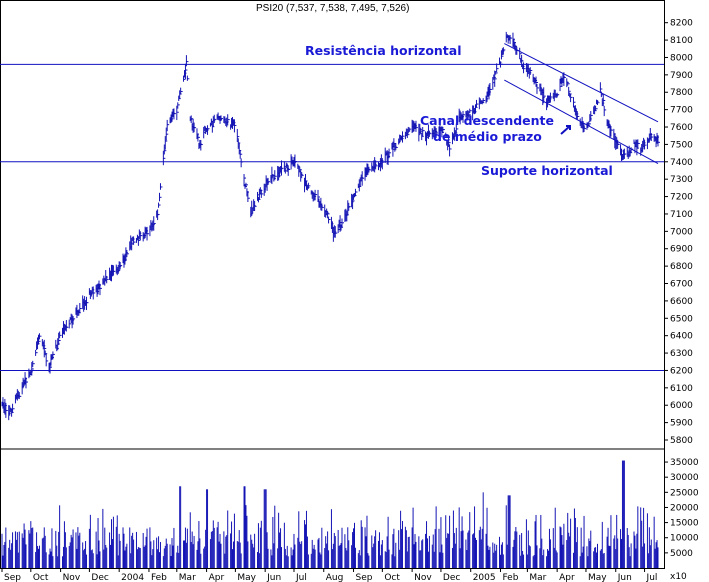 Image resolution: width=709 pixels, height=582 pixels. What do you see at coordinates (681, 424) in the screenshot?
I see `price-tick-label: 5900` at bounding box center [681, 424].